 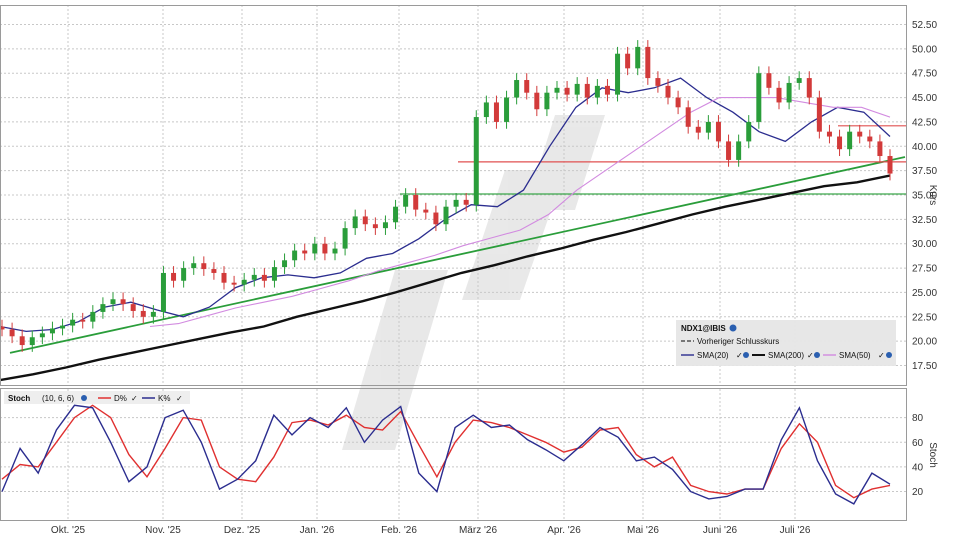 I want to click on stoch-y-axis: 20 40 60 80, so click(x=918, y=455).